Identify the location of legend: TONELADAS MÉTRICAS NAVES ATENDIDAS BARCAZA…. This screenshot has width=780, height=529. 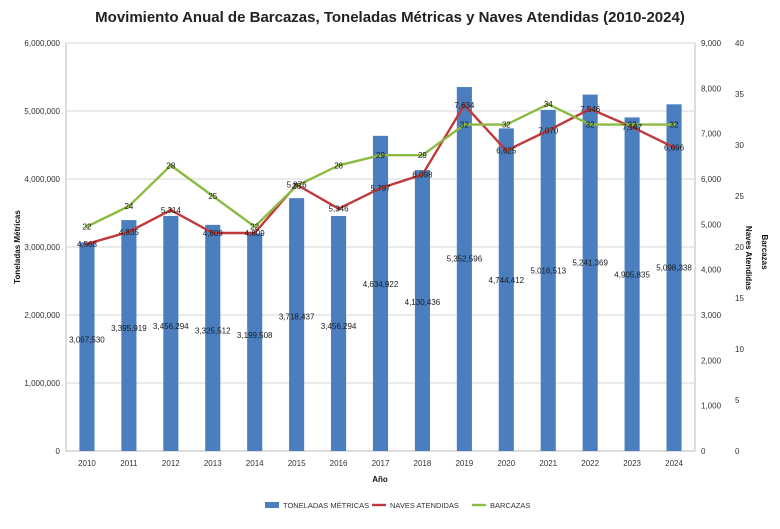
(397, 505).